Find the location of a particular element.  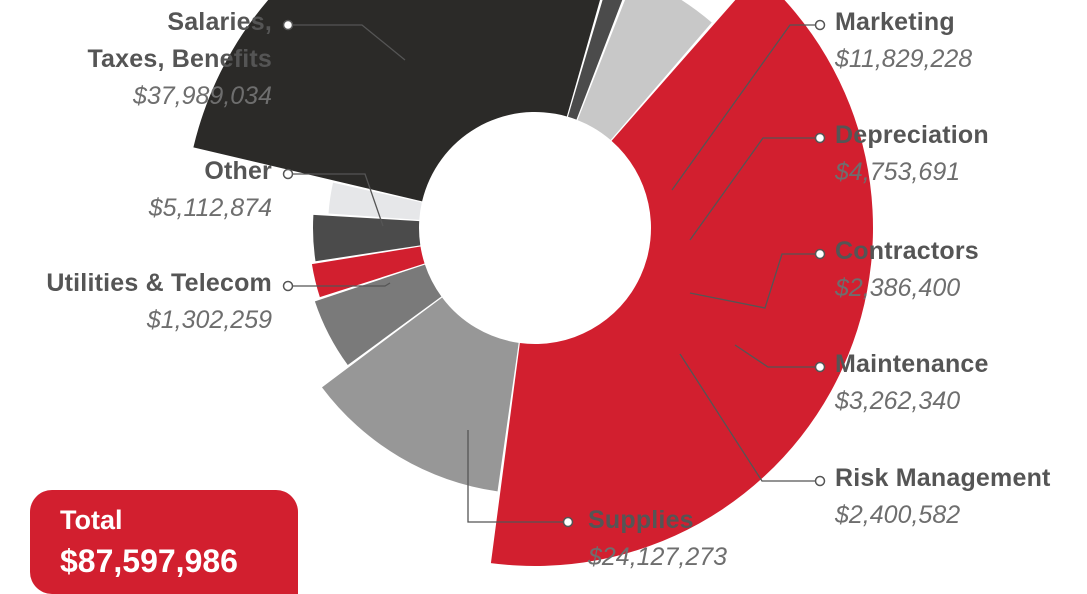

label-utilities-telecom: Utilities & Telecom $1,302,259 is located at coordinates (159, 302).